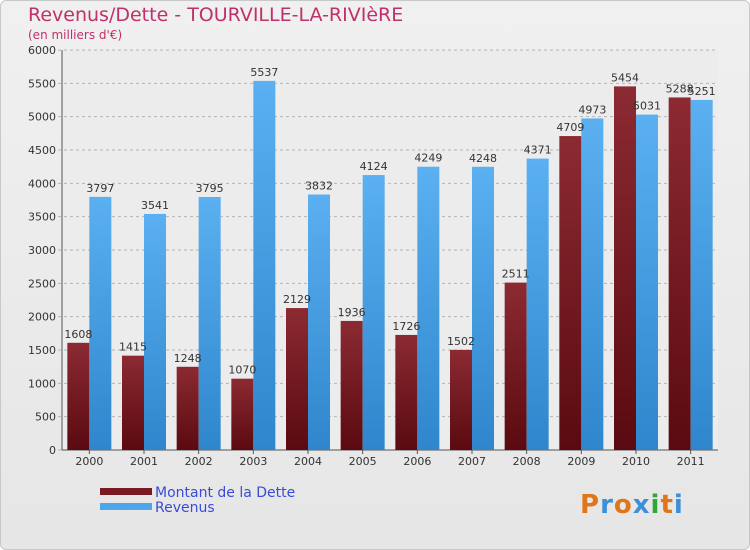  I want to click on legend: Montant de la Dette Revenus, so click(197, 501).